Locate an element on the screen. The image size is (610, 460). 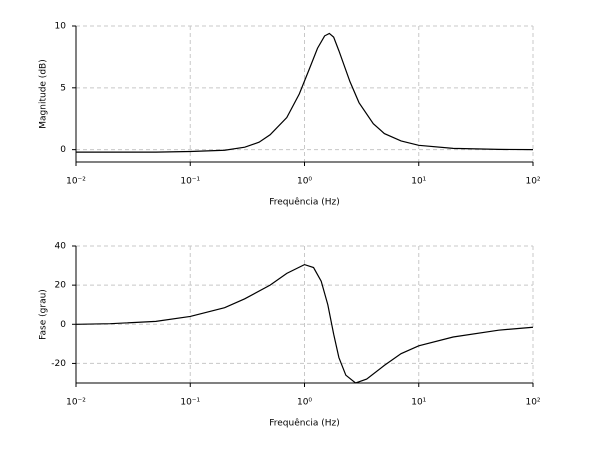
y-tick-label: 20 is located at coordinates (61, 286).